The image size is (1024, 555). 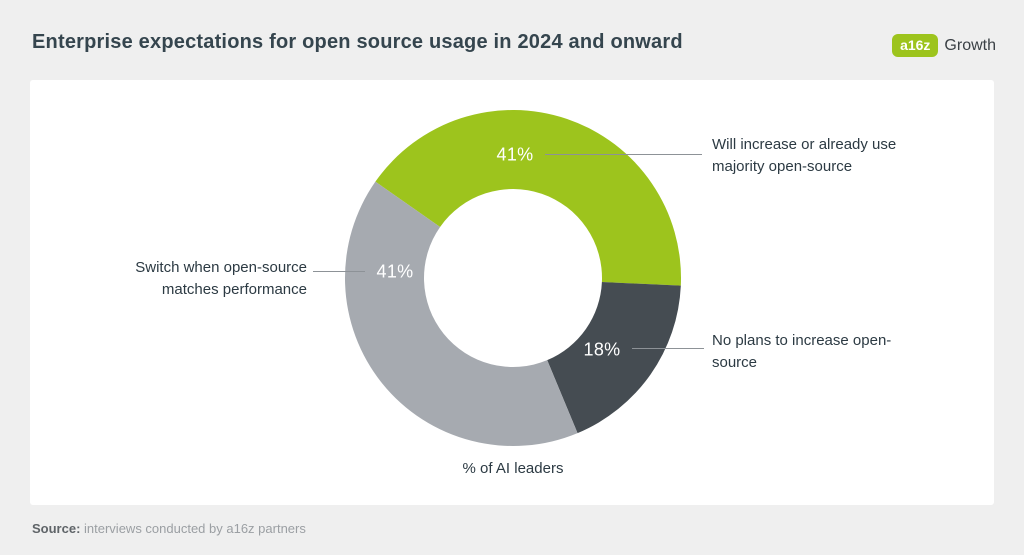 What do you see at coordinates (915, 45) in the screenshot?
I see `a16z-logo-mark: a16z` at bounding box center [915, 45].